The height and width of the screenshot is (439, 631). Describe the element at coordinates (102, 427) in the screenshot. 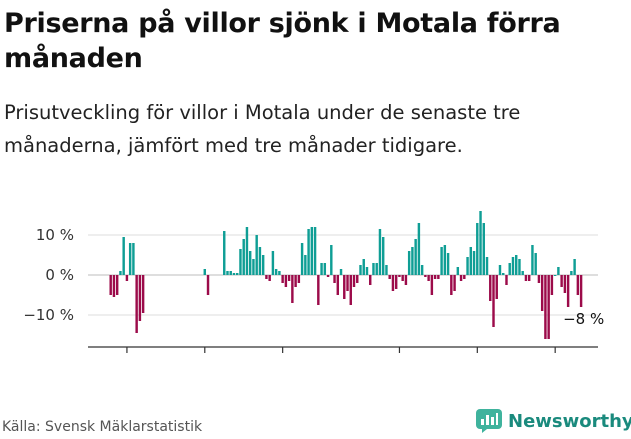

I see `source-note: Källa: Svensk Mäklarstatistik` at that location.